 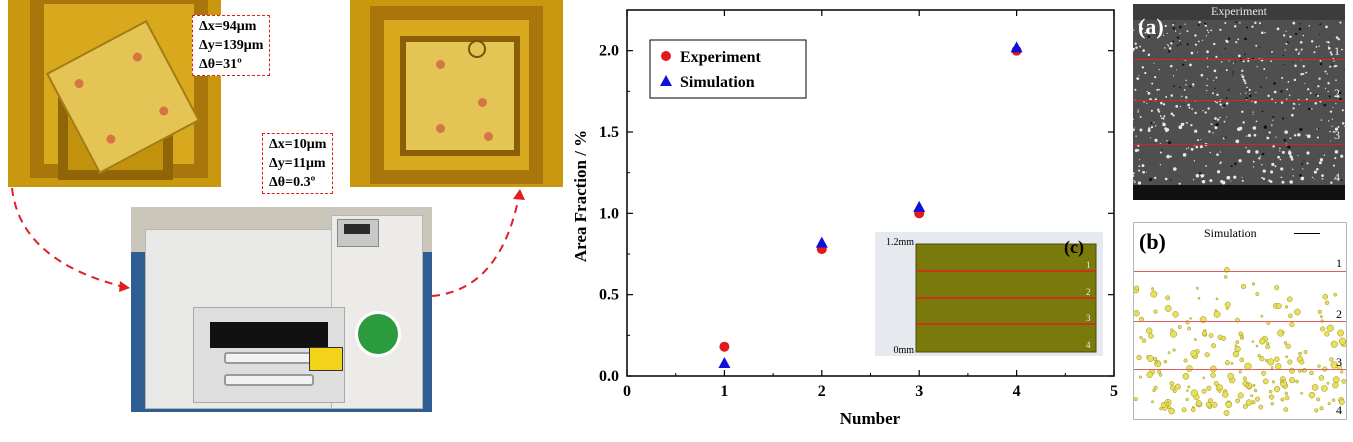 I want to click on legend-marker-simulation, so click(x=666, y=80).